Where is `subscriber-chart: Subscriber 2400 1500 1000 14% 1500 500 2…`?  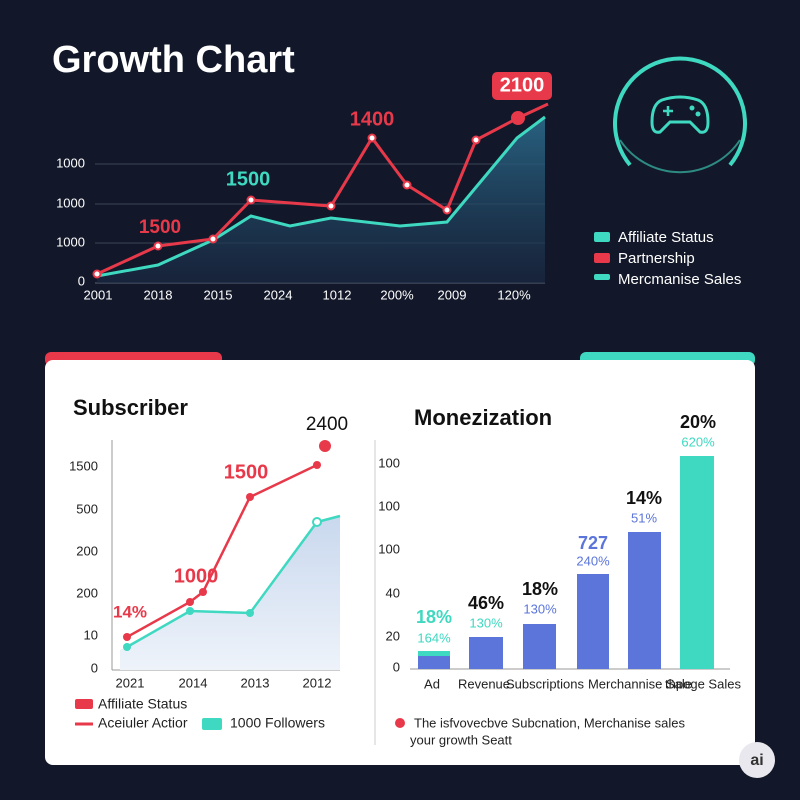
subscriber-chart: Subscriber 2400 1500 1000 14% 1500 500 2… is located at coordinates (208, 563).